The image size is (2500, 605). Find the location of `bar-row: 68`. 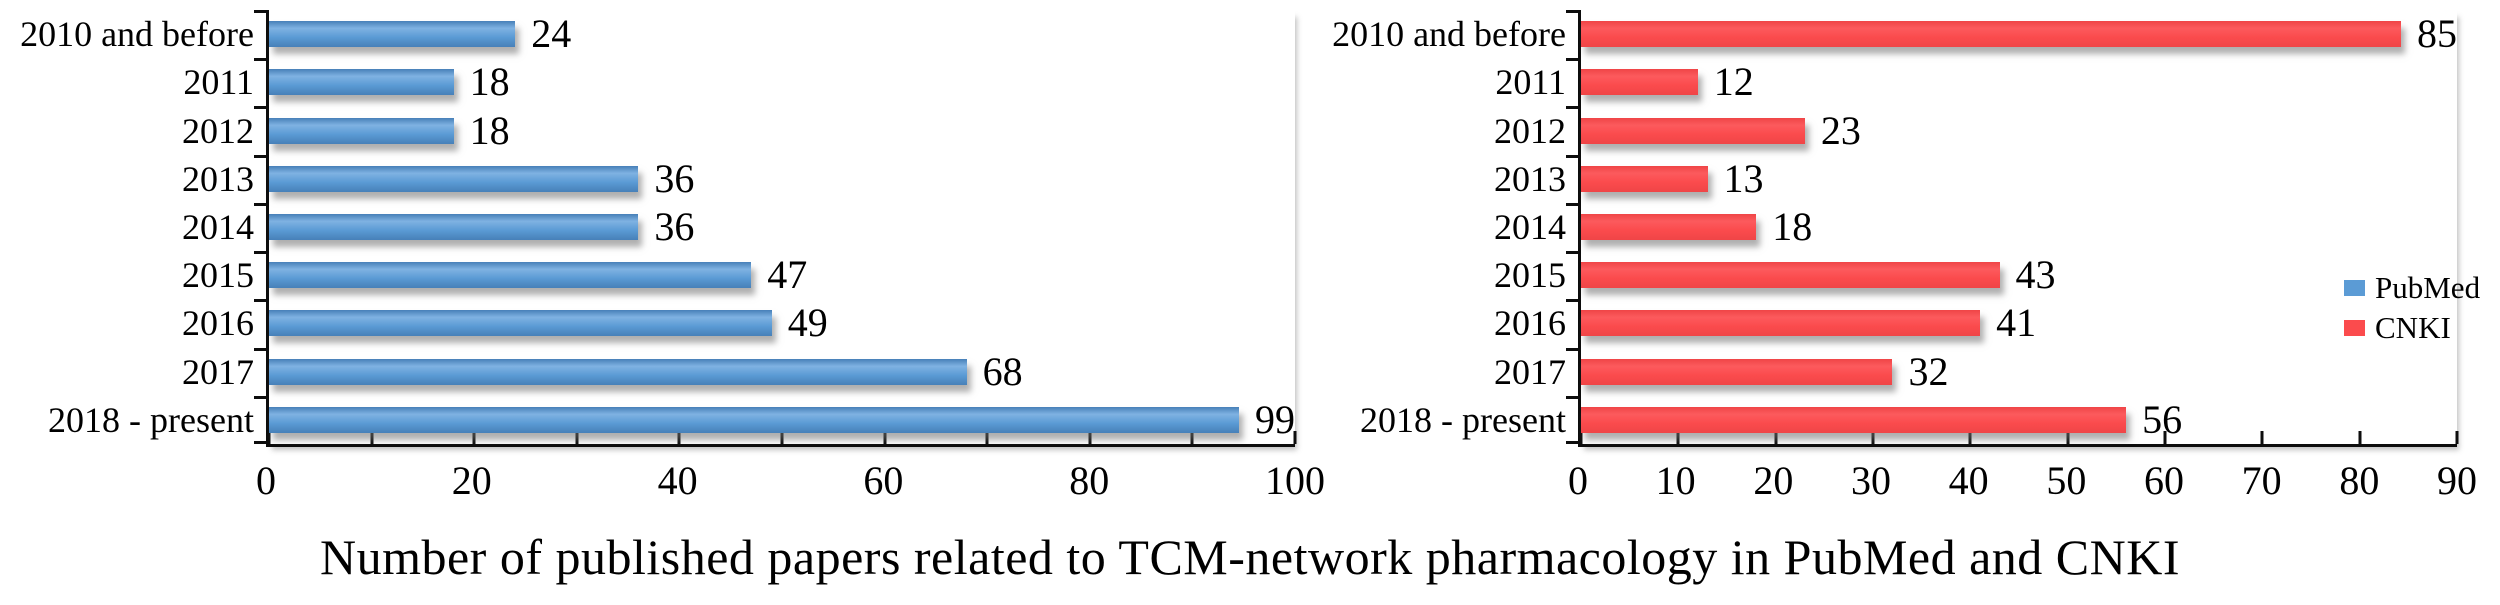

bar-row: 68 is located at coordinates (782, 372).